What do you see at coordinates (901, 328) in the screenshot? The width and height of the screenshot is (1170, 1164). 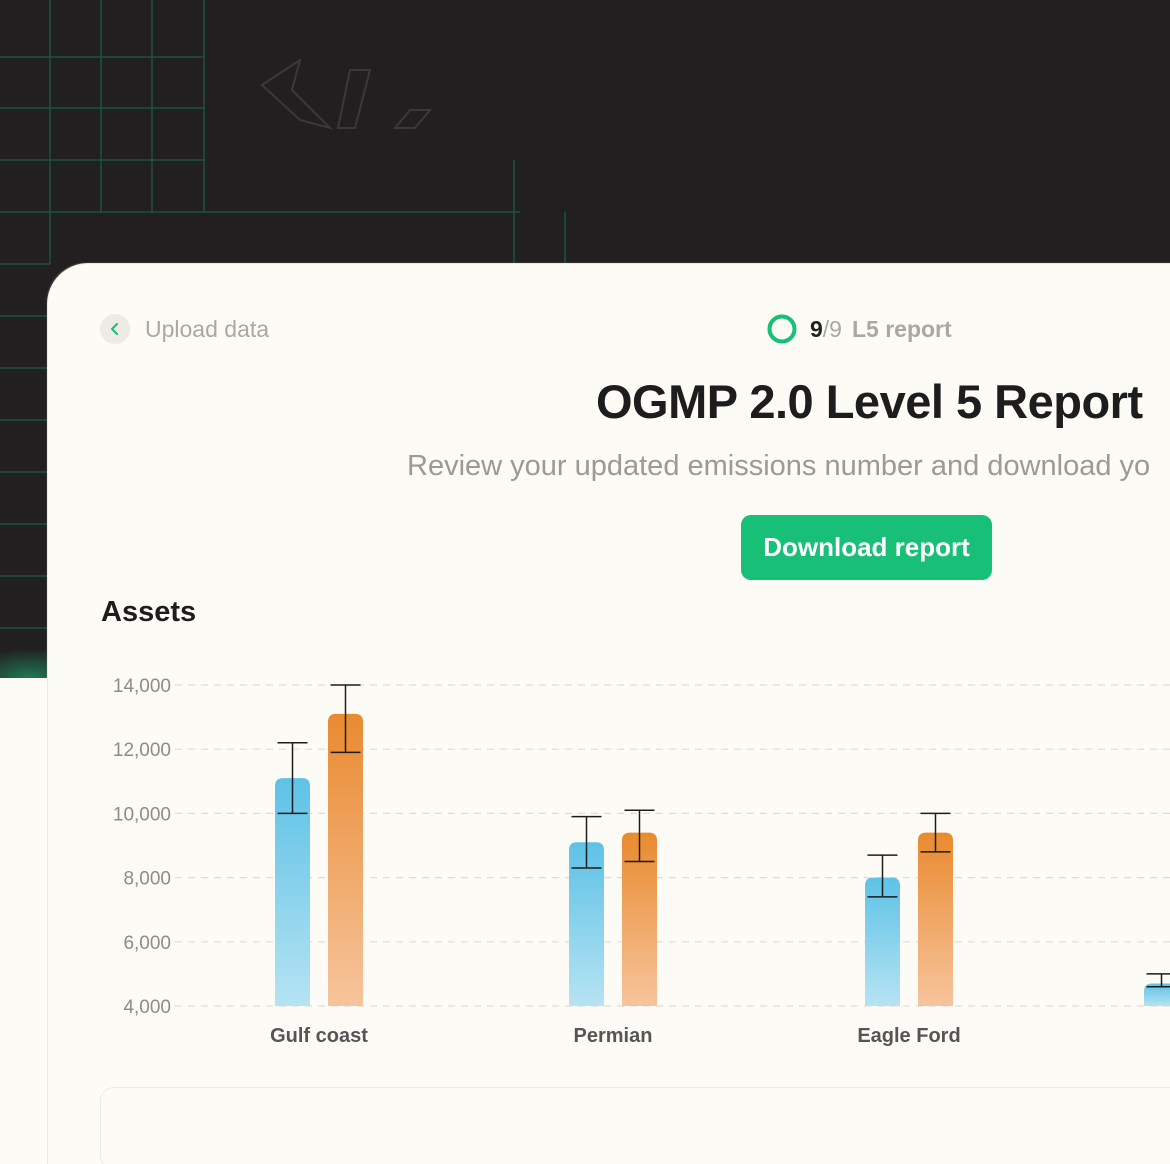 I see `progress-label: L5 report` at bounding box center [901, 328].